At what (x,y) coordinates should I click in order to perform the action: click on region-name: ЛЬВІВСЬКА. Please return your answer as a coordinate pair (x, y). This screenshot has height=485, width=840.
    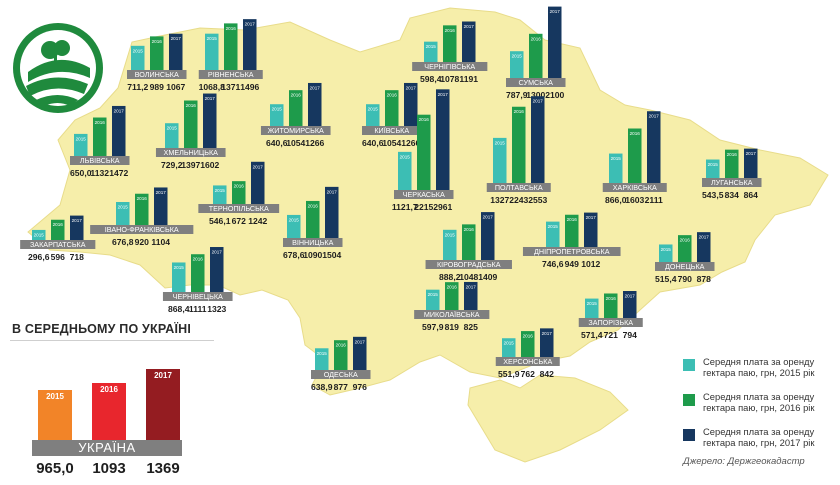
    Looking at the image, I should click on (100, 160).